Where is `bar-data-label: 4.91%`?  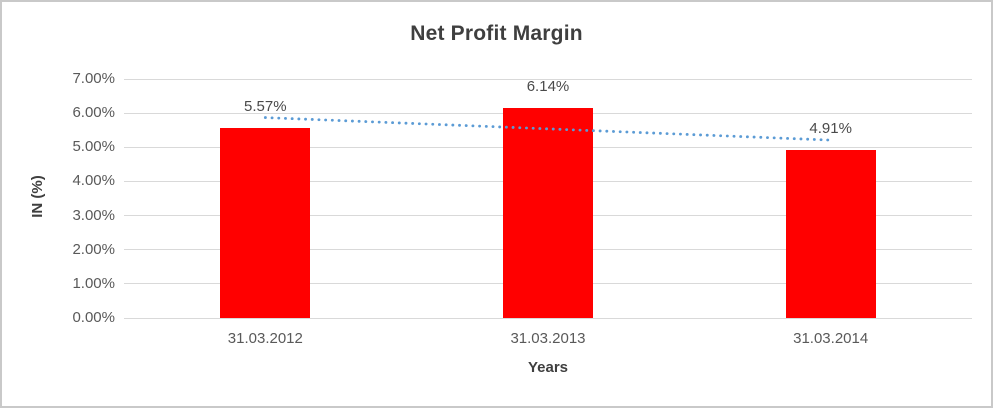 bar-data-label: 4.91% is located at coordinates (830, 129).